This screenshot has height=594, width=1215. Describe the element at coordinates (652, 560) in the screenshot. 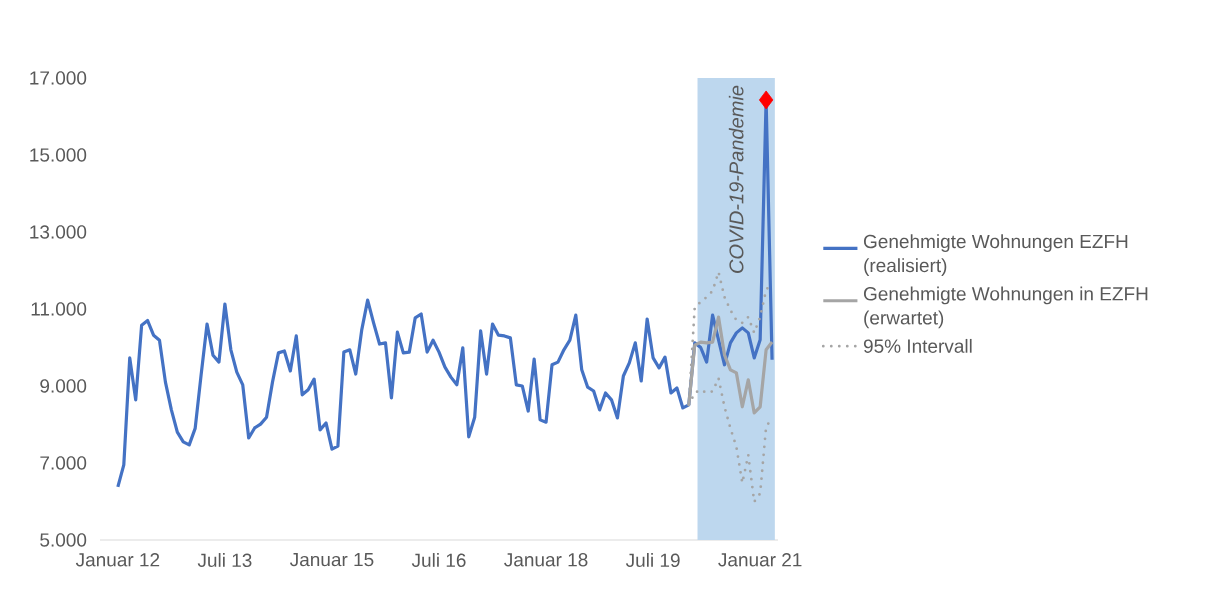

I see `x-tick-label: Juli 19` at that location.